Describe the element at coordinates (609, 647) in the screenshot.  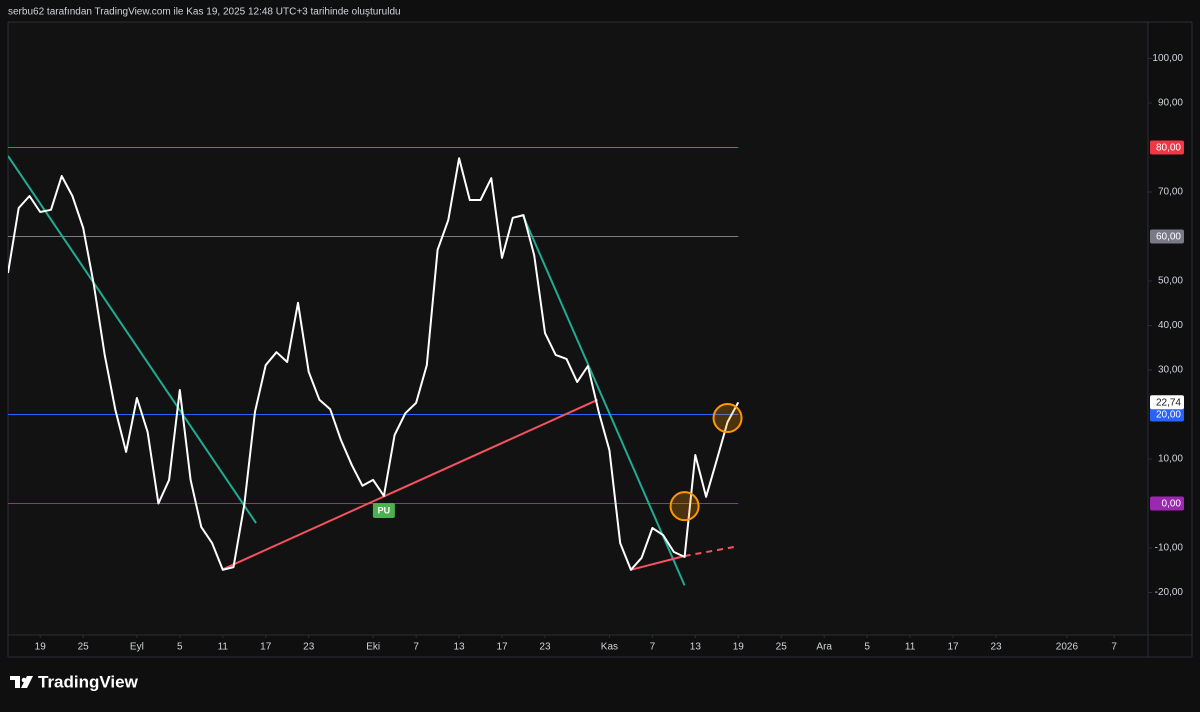
I see `x-tick-label: Kas` at that location.